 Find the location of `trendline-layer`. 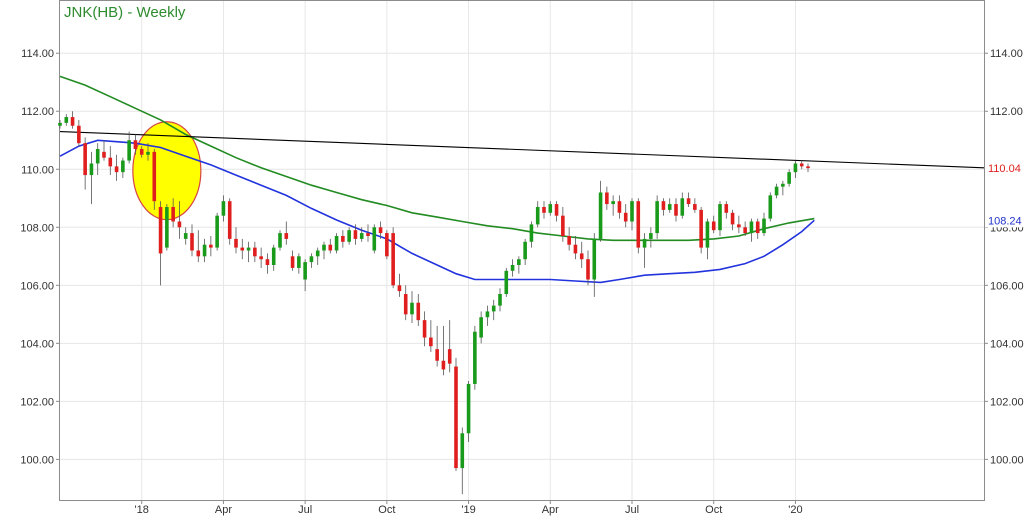

trendline-layer is located at coordinates (522, 150).